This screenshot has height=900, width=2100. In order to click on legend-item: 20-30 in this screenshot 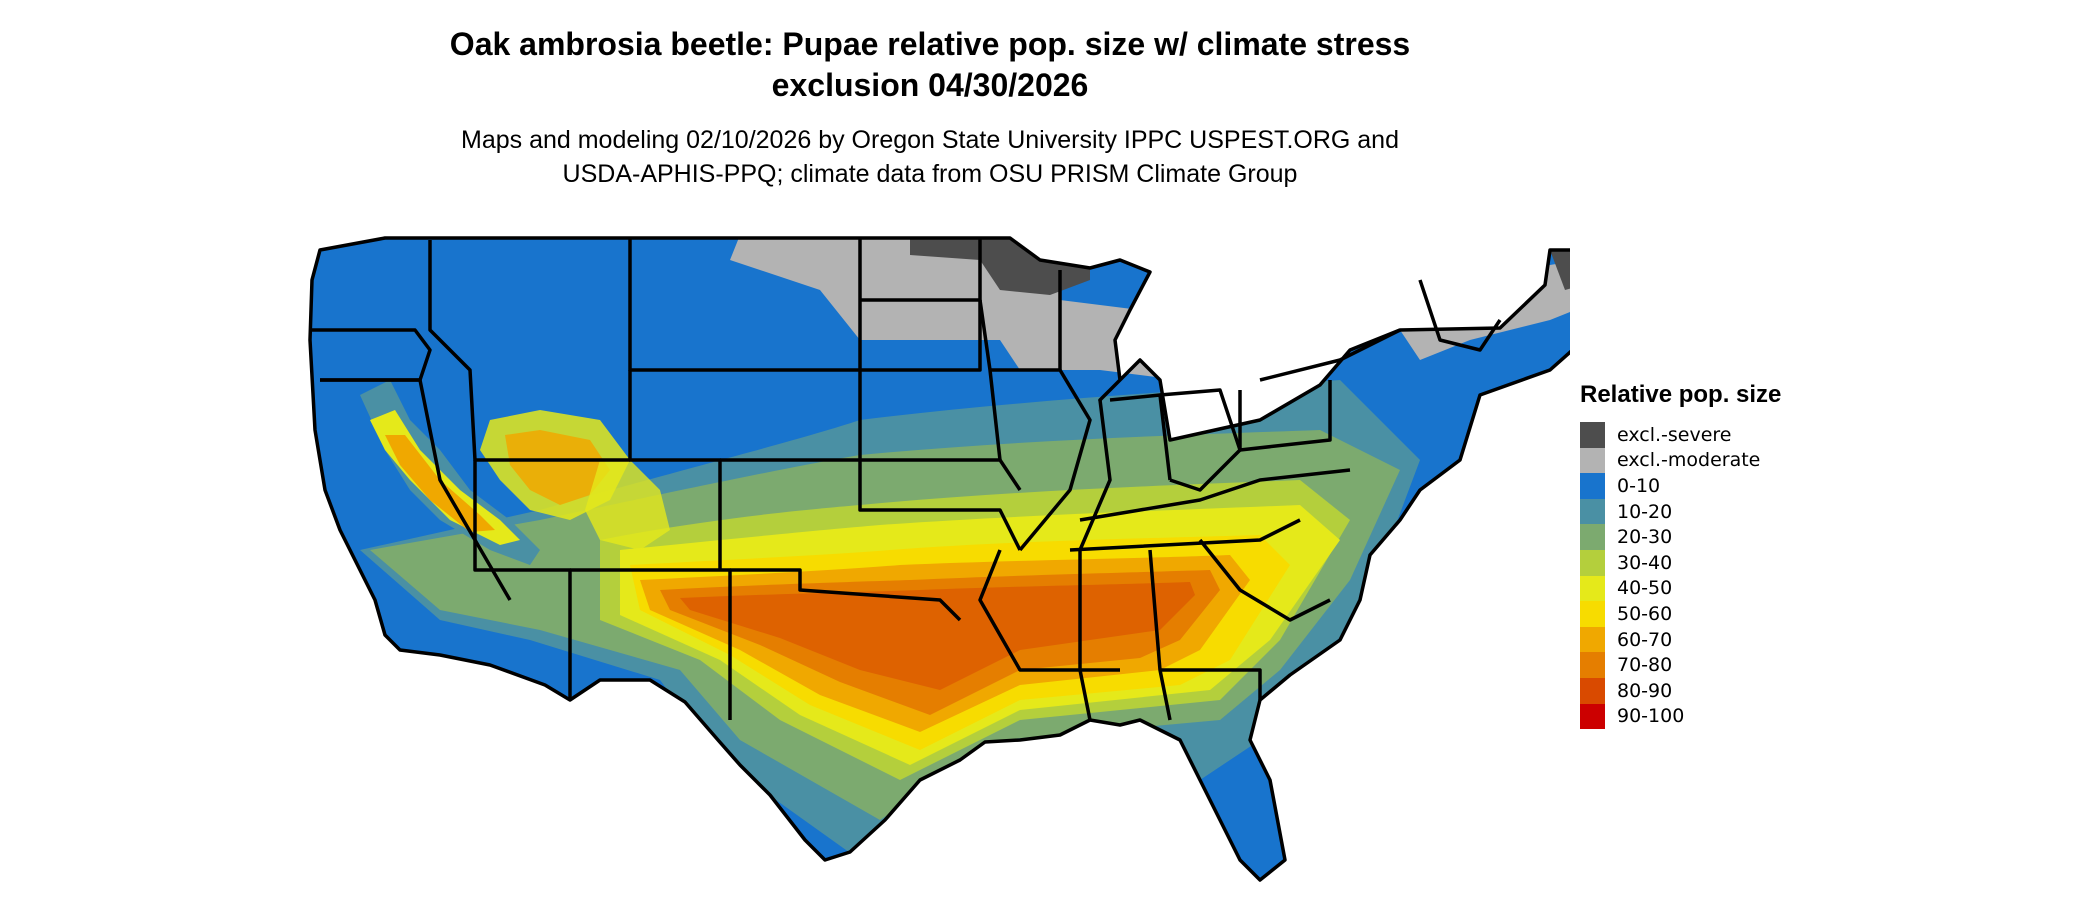, I will do `click(1680, 537)`.